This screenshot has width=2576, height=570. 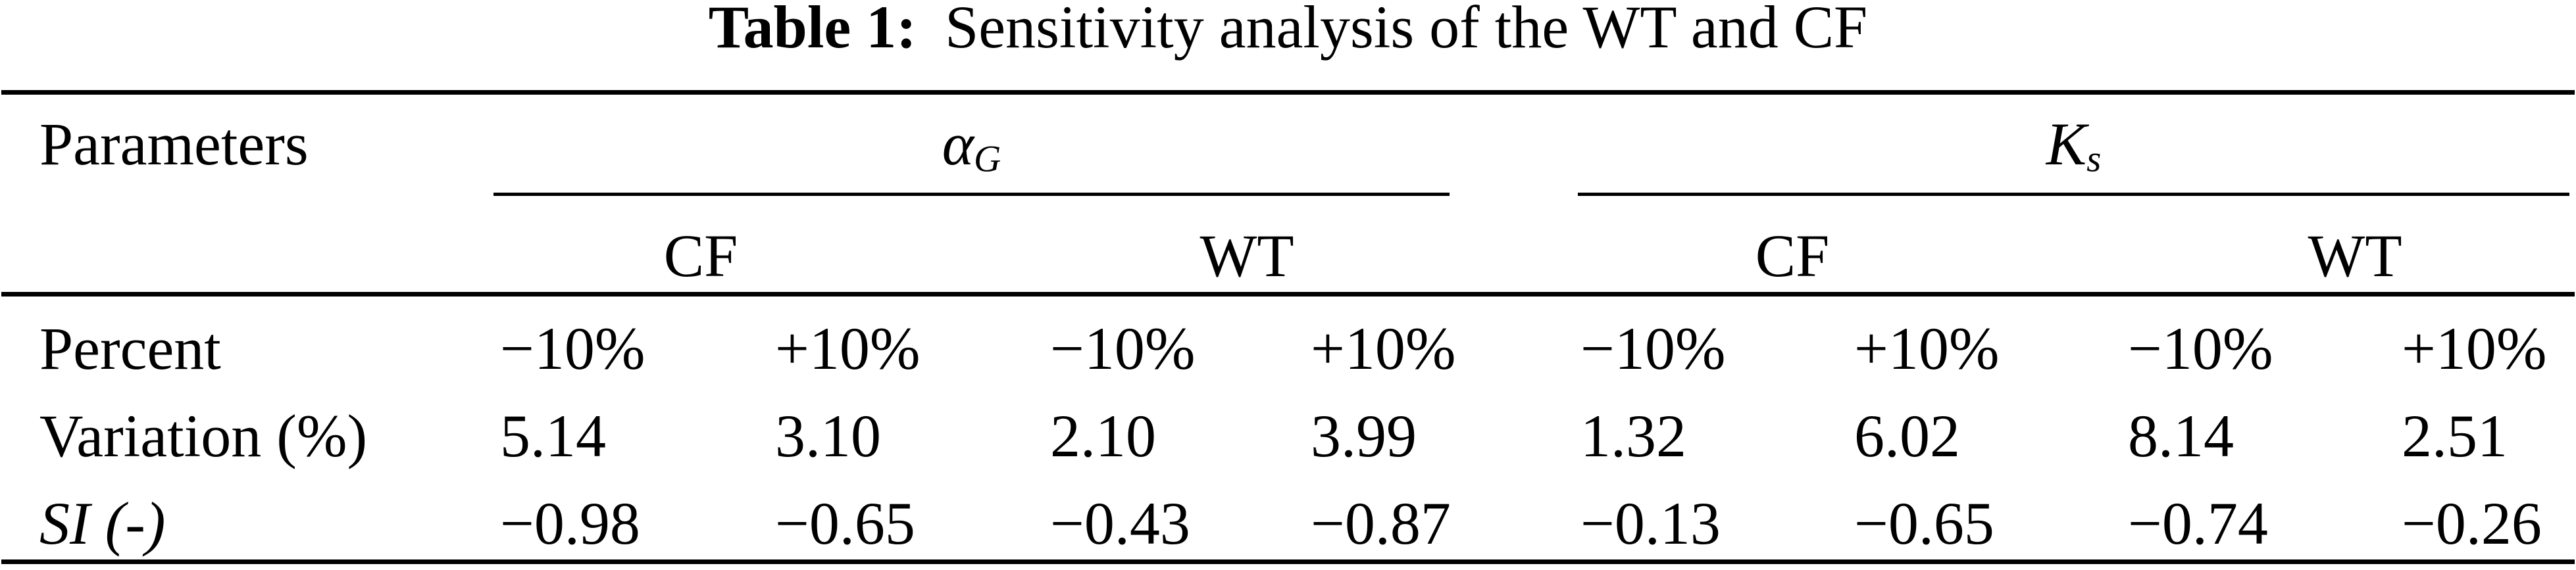 What do you see at coordinates (174, 144) in the screenshot?
I see `stub-header-parameters: Parameters` at bounding box center [174, 144].